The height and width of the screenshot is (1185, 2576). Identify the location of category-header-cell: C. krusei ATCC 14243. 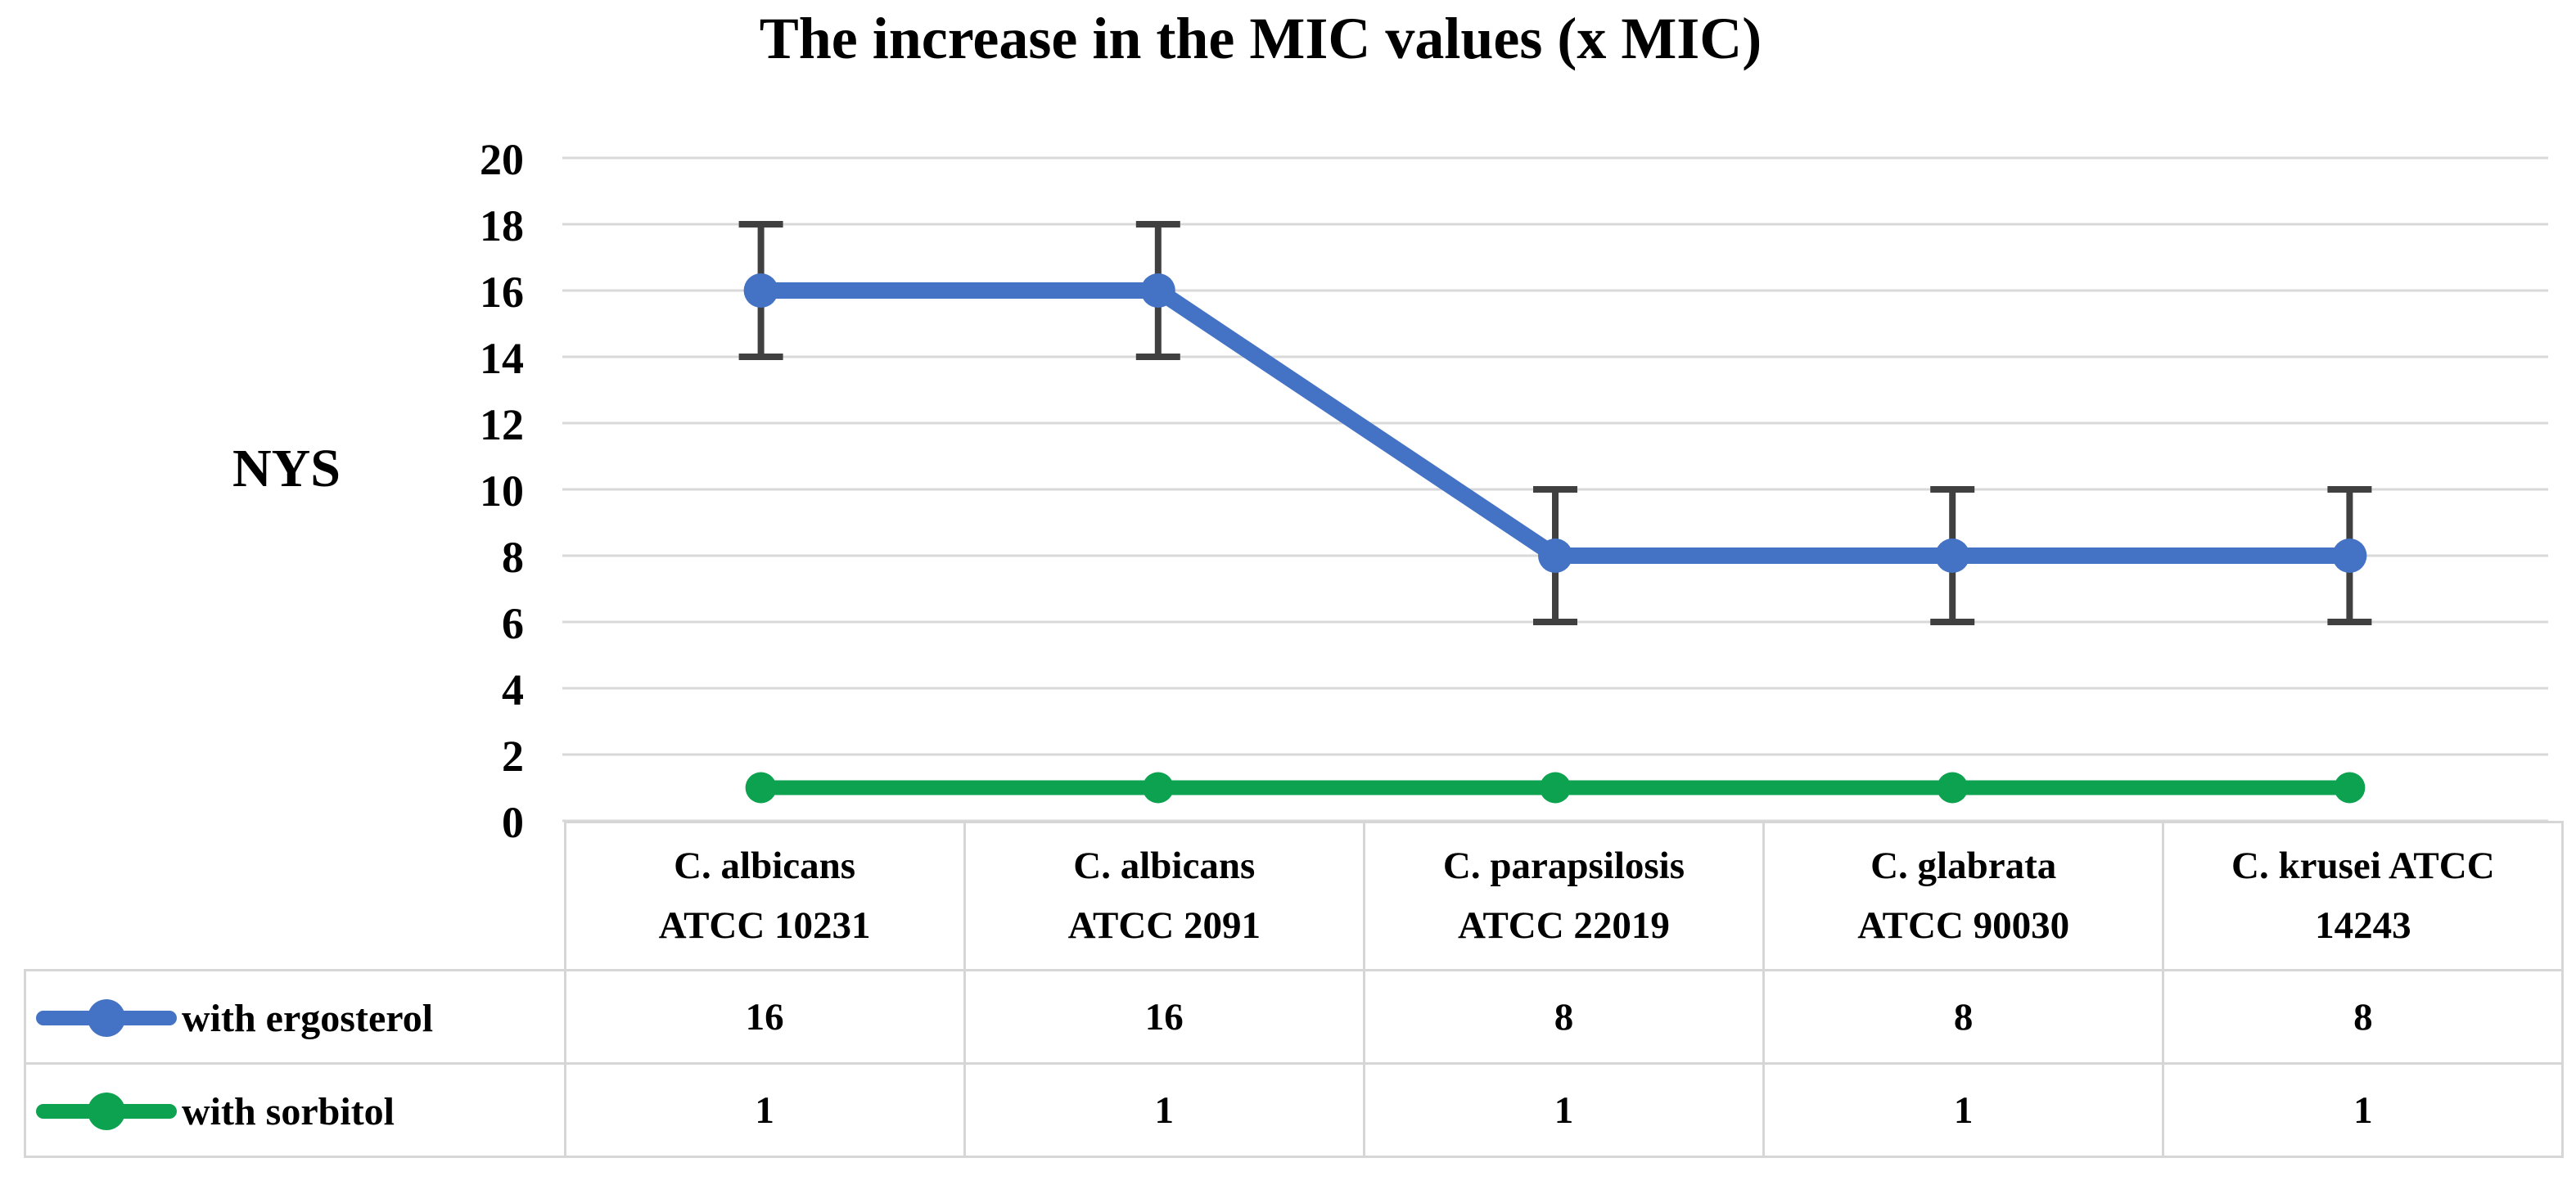
(2363, 896).